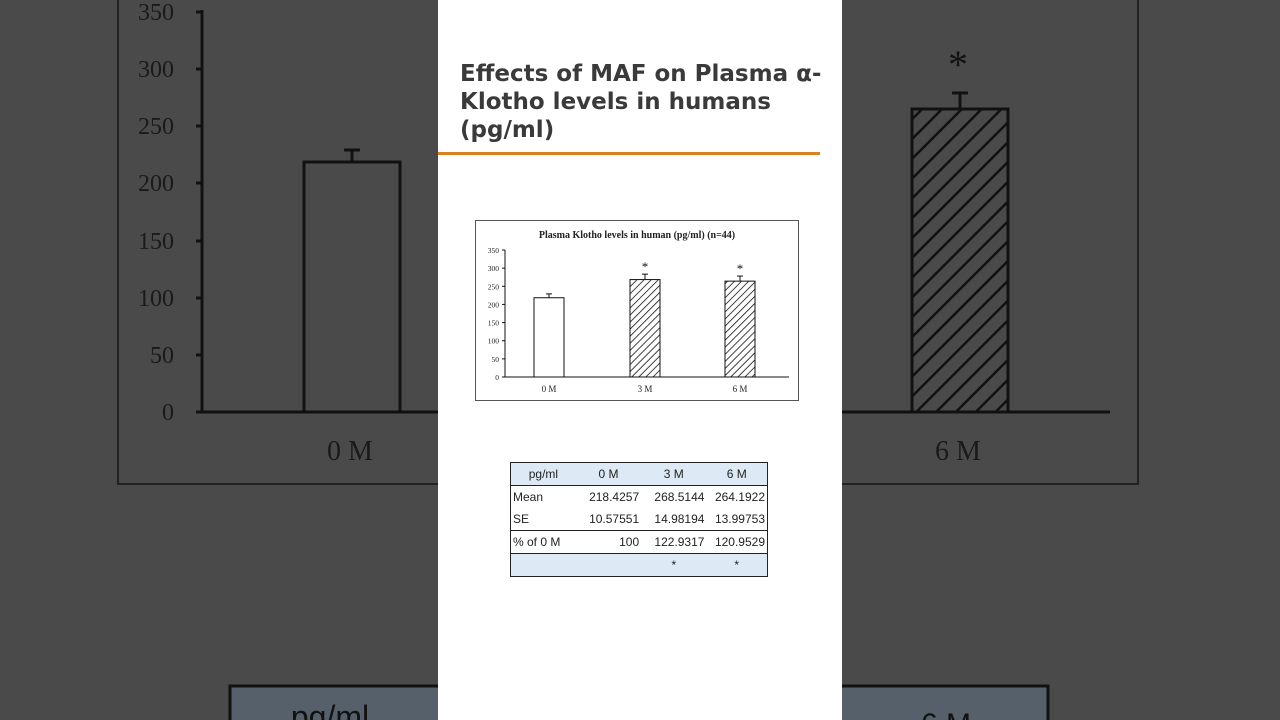 This screenshot has width=1280, height=720. I want to click on table-row-significance: * *, so click(639, 565).